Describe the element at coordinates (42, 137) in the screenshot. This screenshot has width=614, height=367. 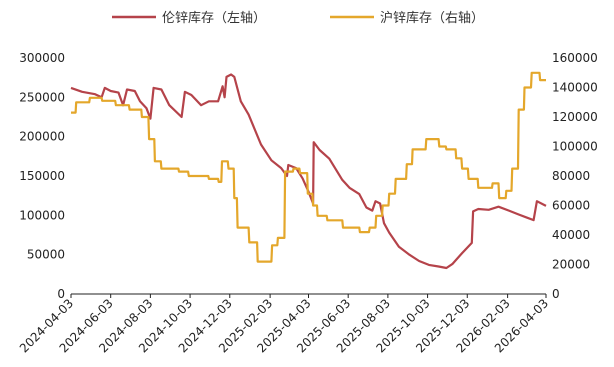
I see `left-tick-label: 200000` at that location.